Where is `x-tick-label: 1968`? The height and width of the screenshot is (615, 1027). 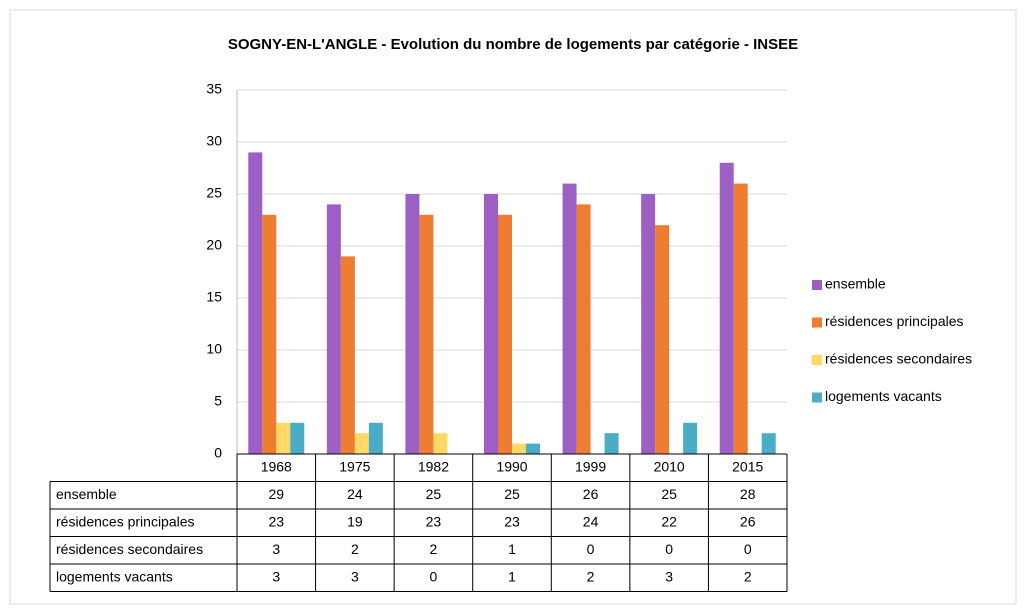
x-tick-label: 1968 is located at coordinates (276, 466).